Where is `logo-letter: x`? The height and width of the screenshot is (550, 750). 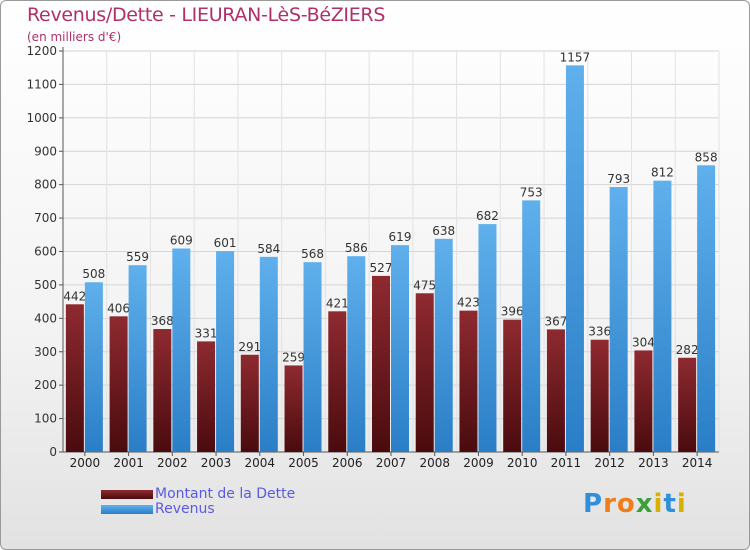 logo-letter: x is located at coordinates (644, 504).